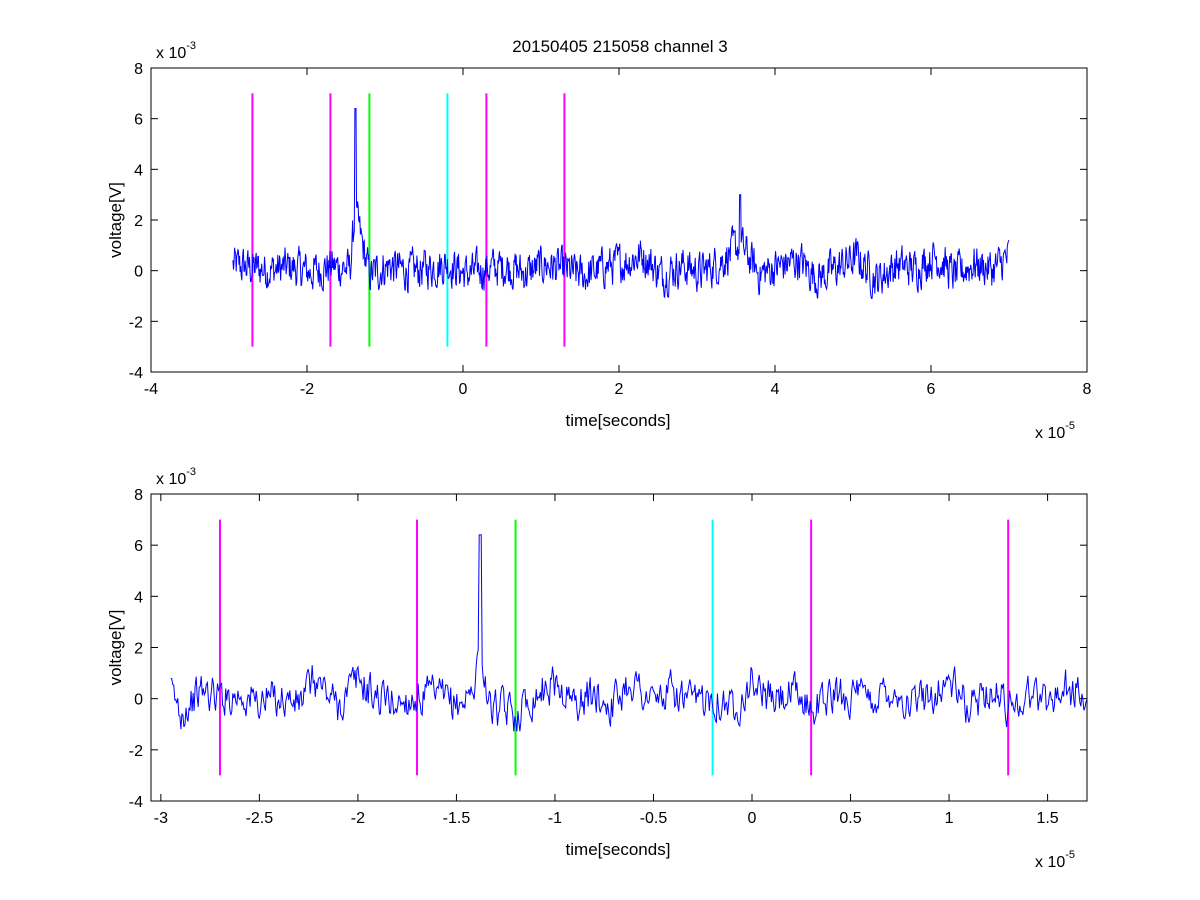  Describe the element at coordinates (138, 649) in the screenshot. I see `bottom-ytick-label: 2` at that location.